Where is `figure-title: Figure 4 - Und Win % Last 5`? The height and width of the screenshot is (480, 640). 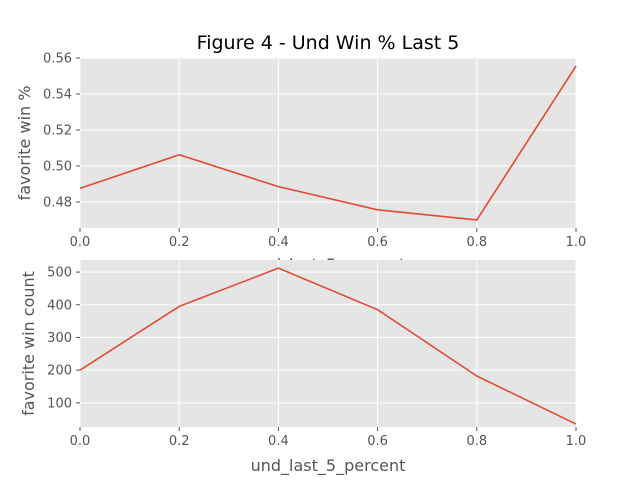 figure-title: Figure 4 - Und Win % Last 5 is located at coordinates (328, 43).